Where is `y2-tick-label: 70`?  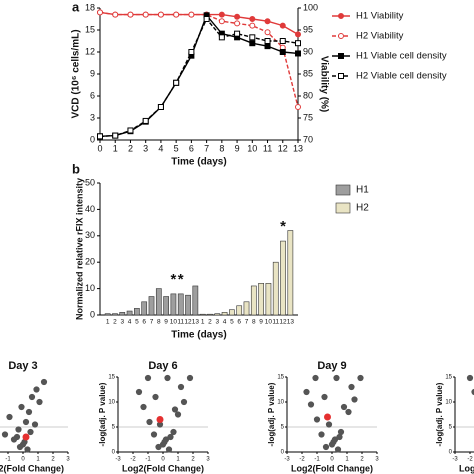 y2-tick-label: 70 is located at coordinates (308, 139).